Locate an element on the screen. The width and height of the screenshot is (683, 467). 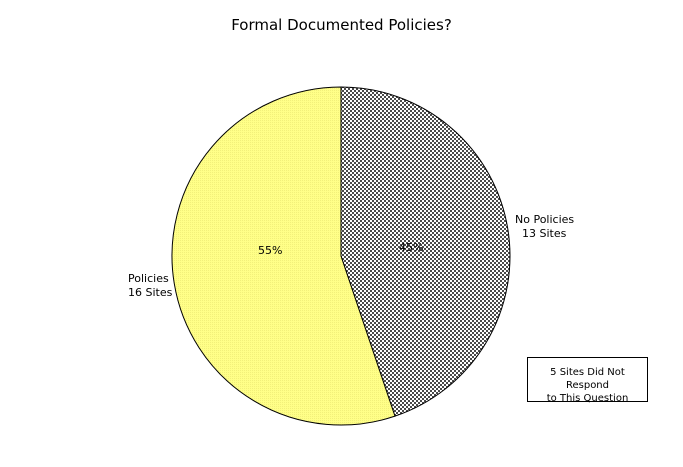
slice-name: Policies is located at coordinates (148, 278).